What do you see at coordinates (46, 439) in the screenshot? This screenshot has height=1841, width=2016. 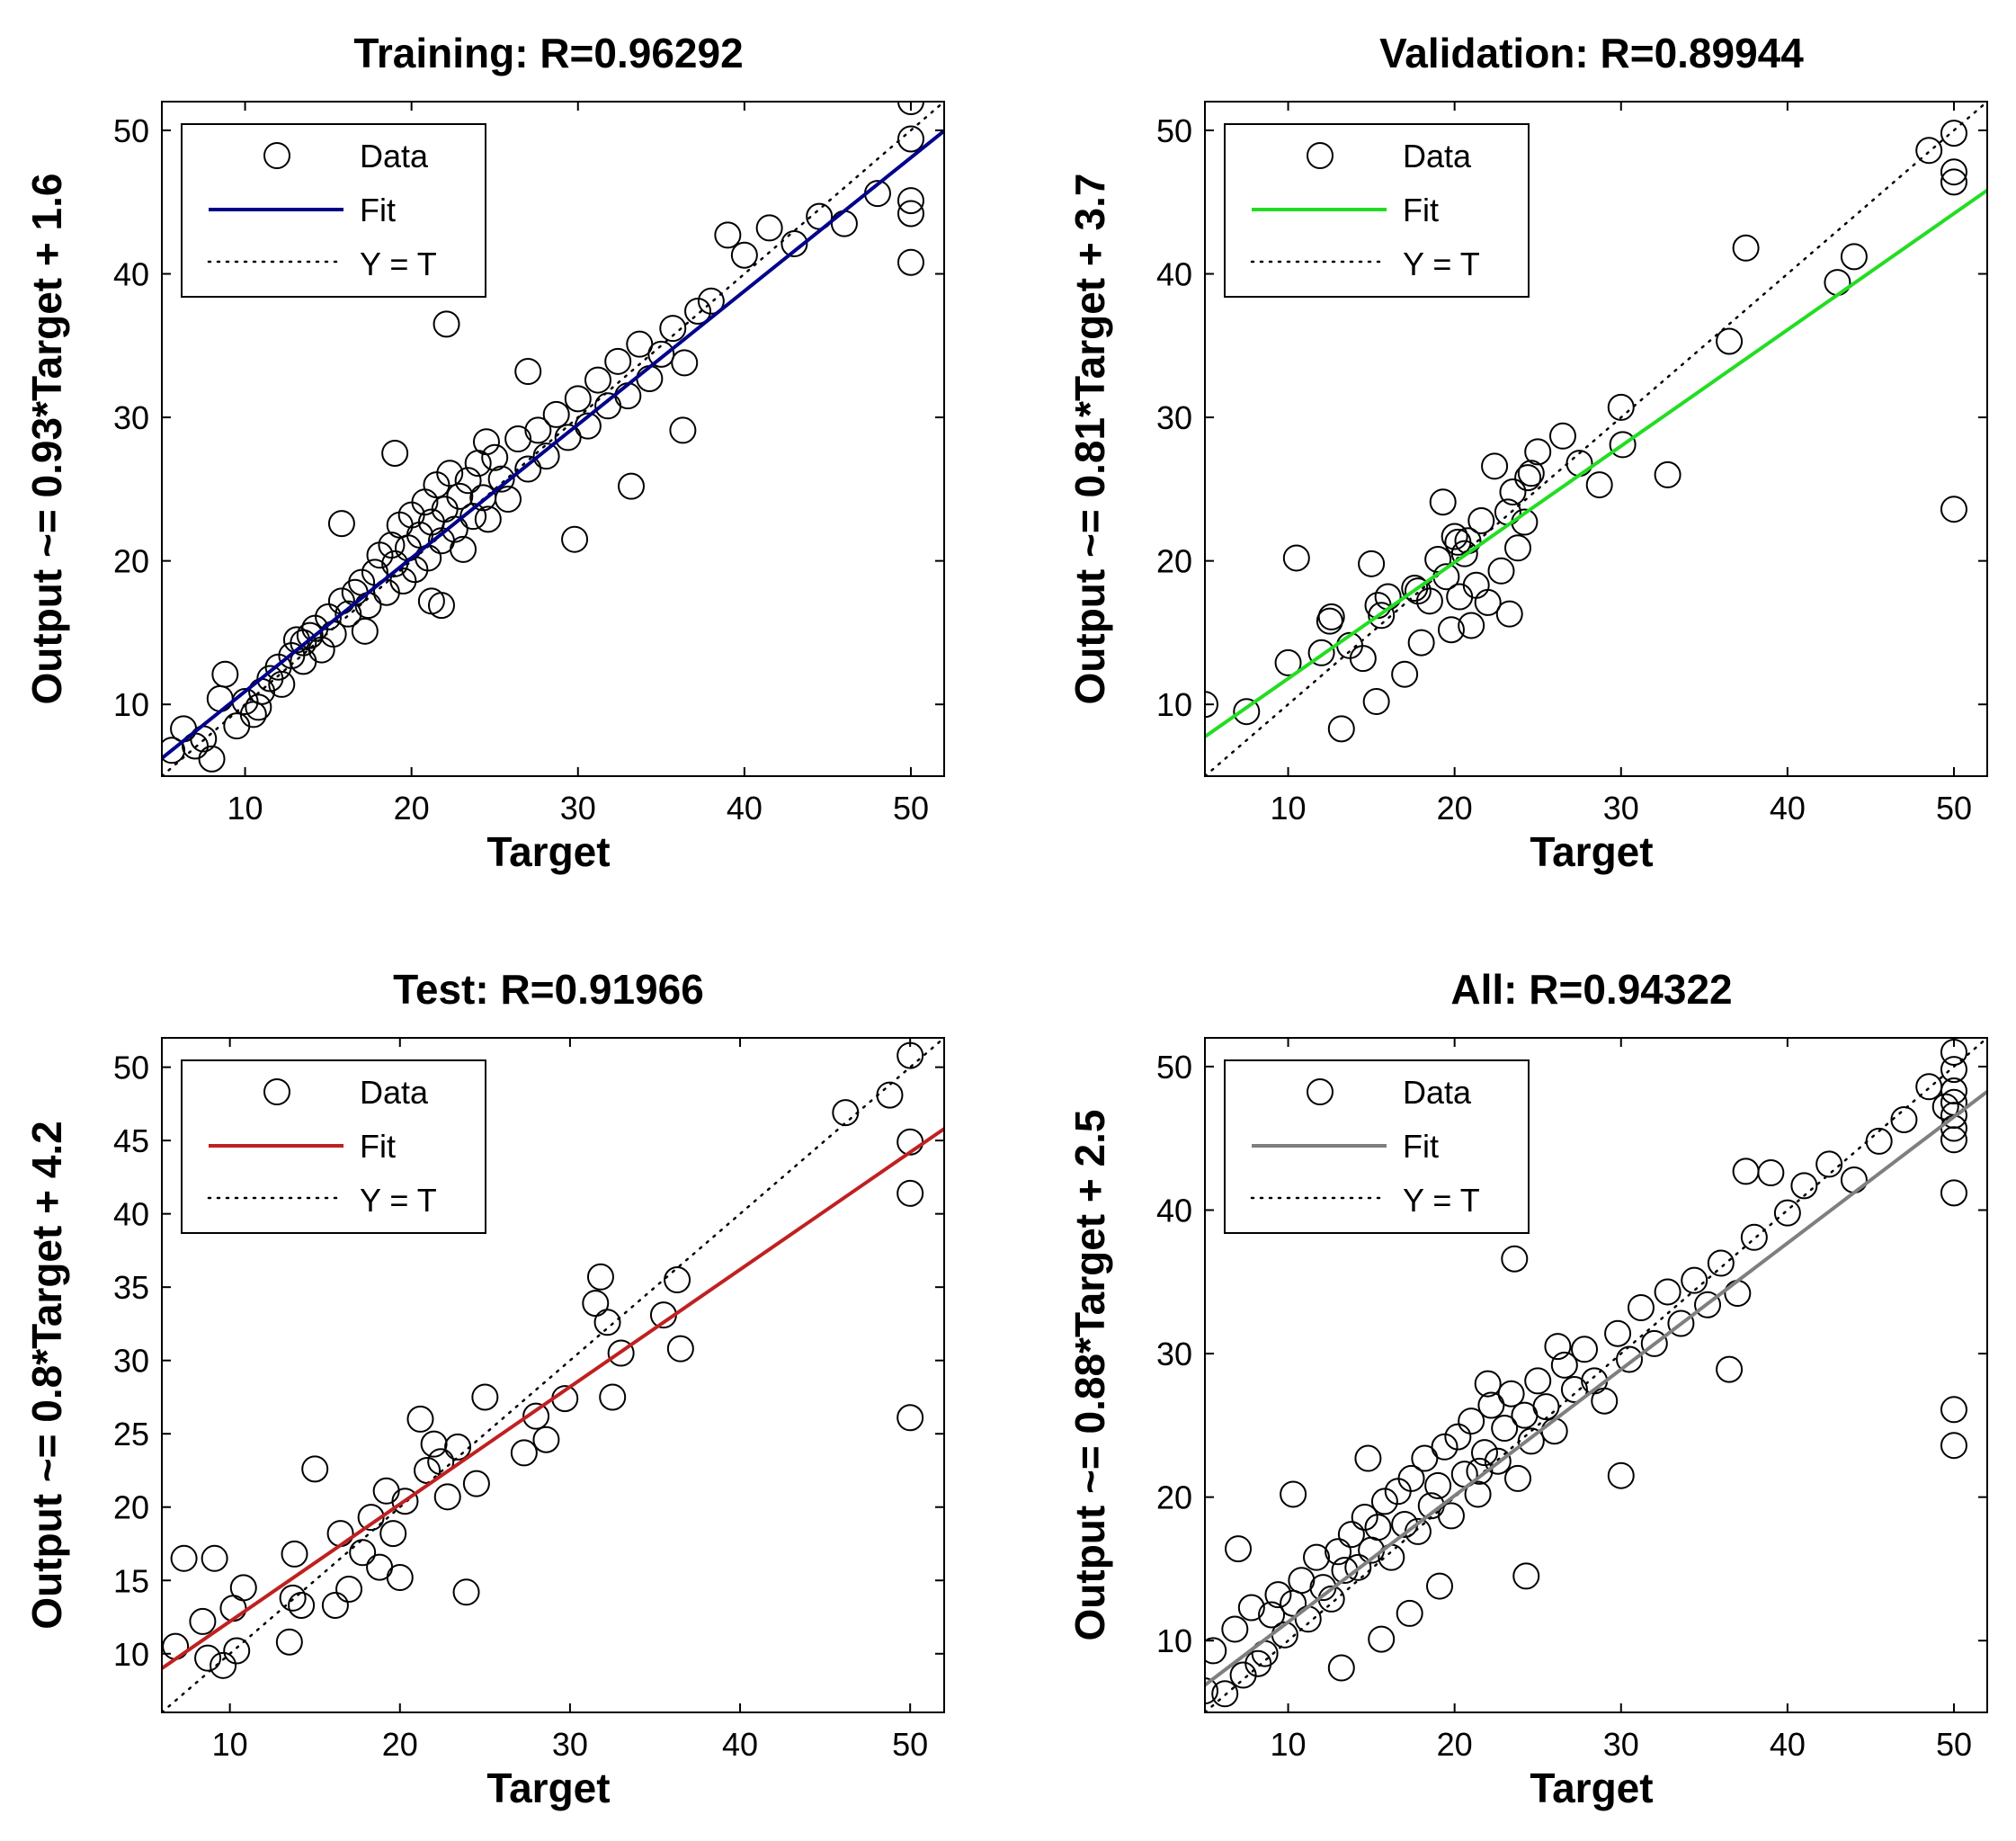 I see `training-y-axis-label: Output ~= 0.93*Target + 1.6` at bounding box center [46, 439].